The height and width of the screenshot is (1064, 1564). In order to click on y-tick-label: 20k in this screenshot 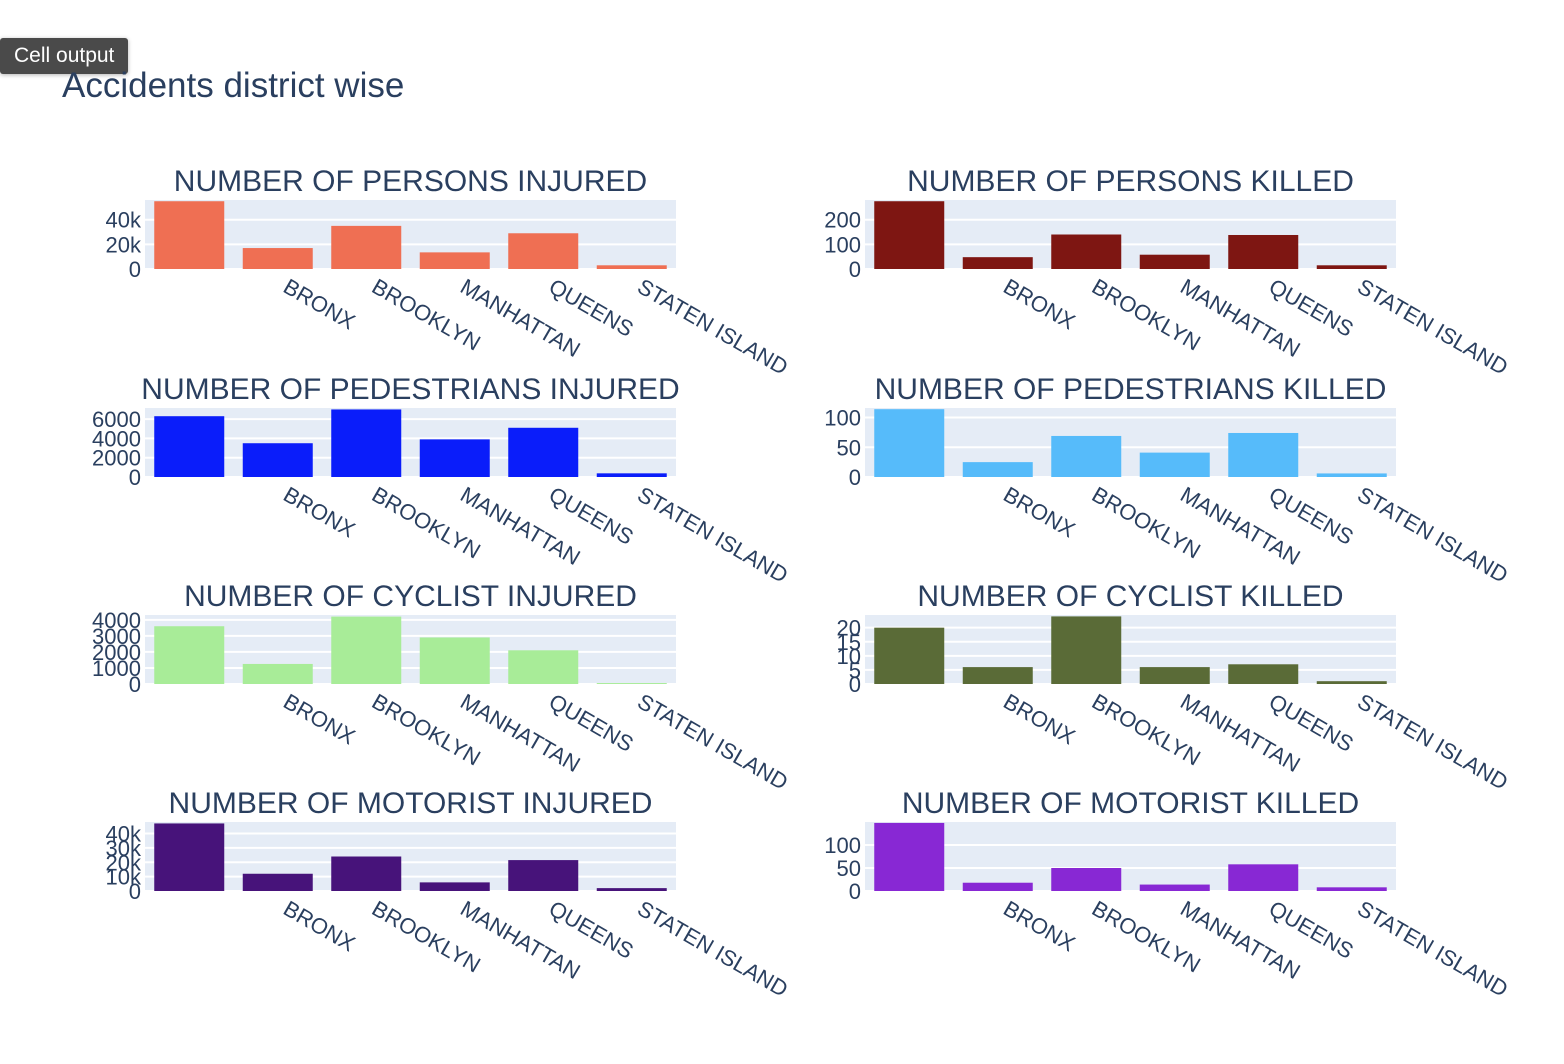, I will do `click(124, 862)`.